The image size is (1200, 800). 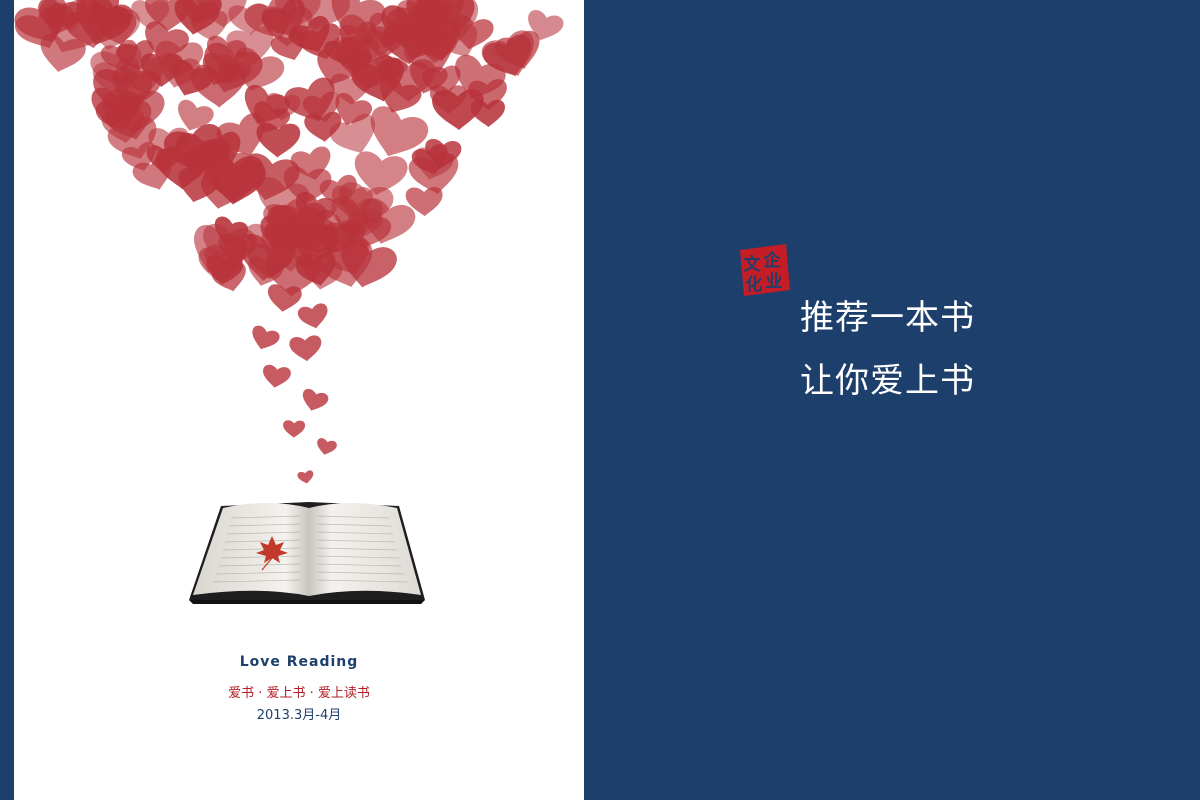 I want to click on open-book-image, so click(x=307, y=553).